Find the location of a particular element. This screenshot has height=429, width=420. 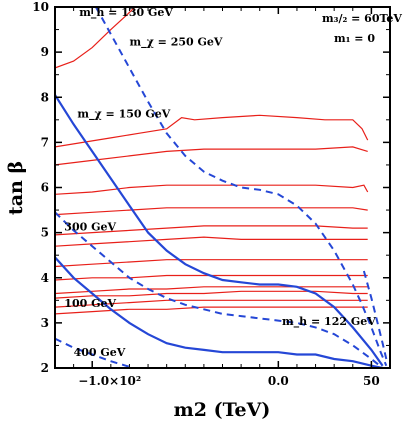

x-tick-label-2: 50 is located at coordinates (371, 381).